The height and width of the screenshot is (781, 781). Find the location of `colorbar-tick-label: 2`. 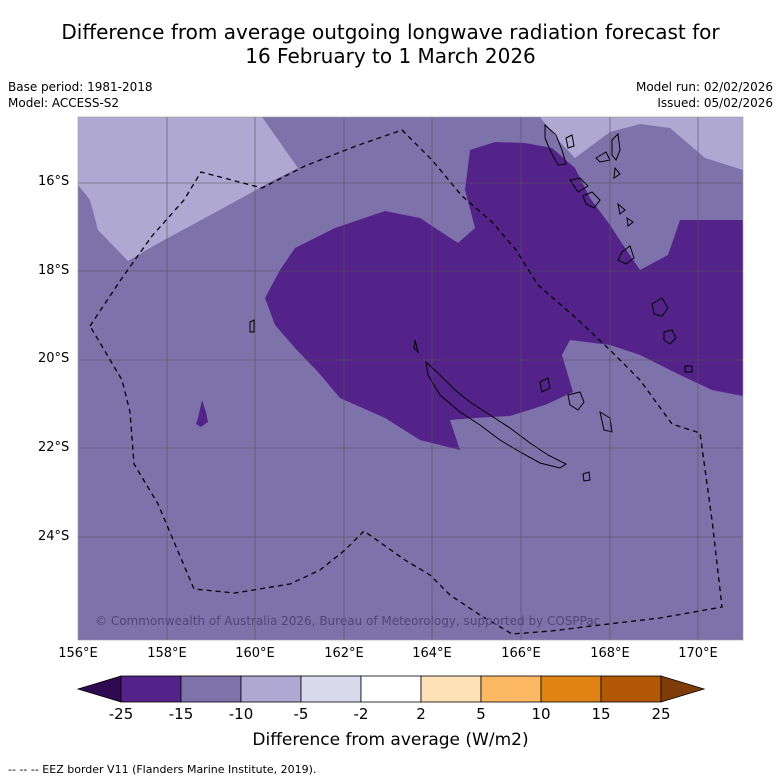

colorbar-tick-label: 2 is located at coordinates (421, 714).